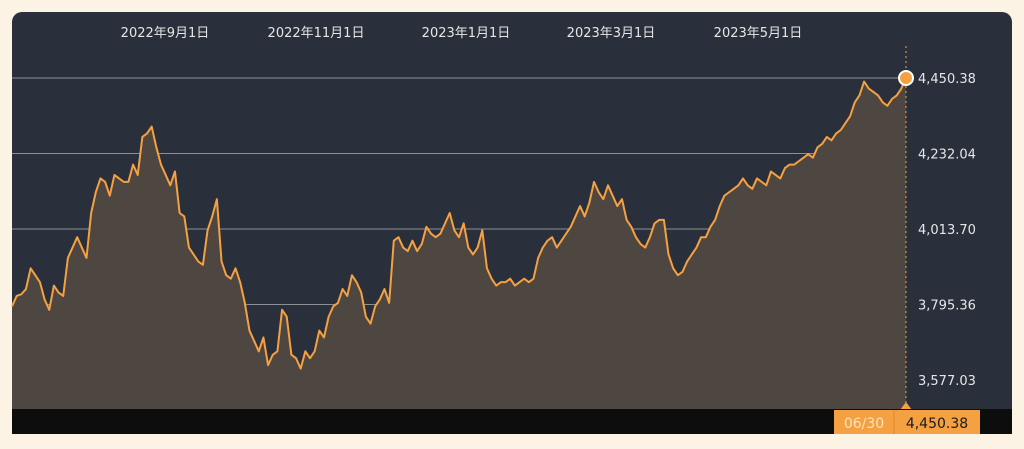 The height and width of the screenshot is (449, 1024). I want to click on y-tick-label: 4,232.04, so click(947, 155).